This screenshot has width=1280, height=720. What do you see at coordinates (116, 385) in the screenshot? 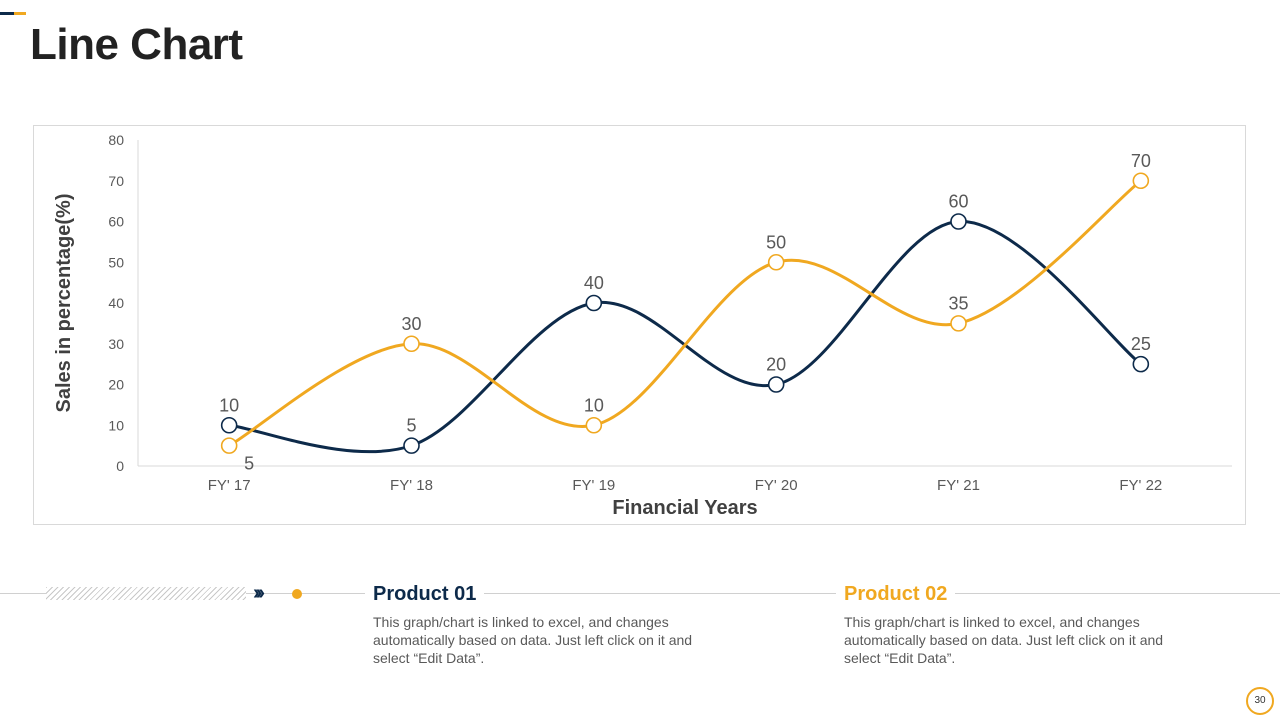
I see `y-tick-label: 20` at bounding box center [116, 385].